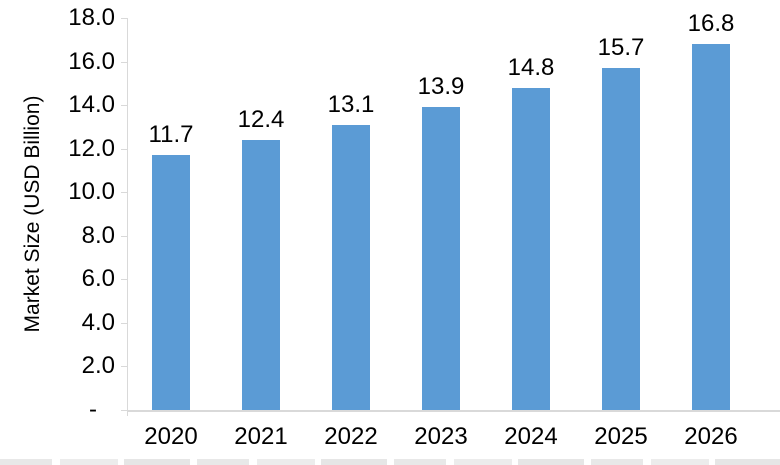 This screenshot has height=465, width=780. Describe the element at coordinates (98, 322) in the screenshot. I see `y-tick-label: 4.0` at that location.